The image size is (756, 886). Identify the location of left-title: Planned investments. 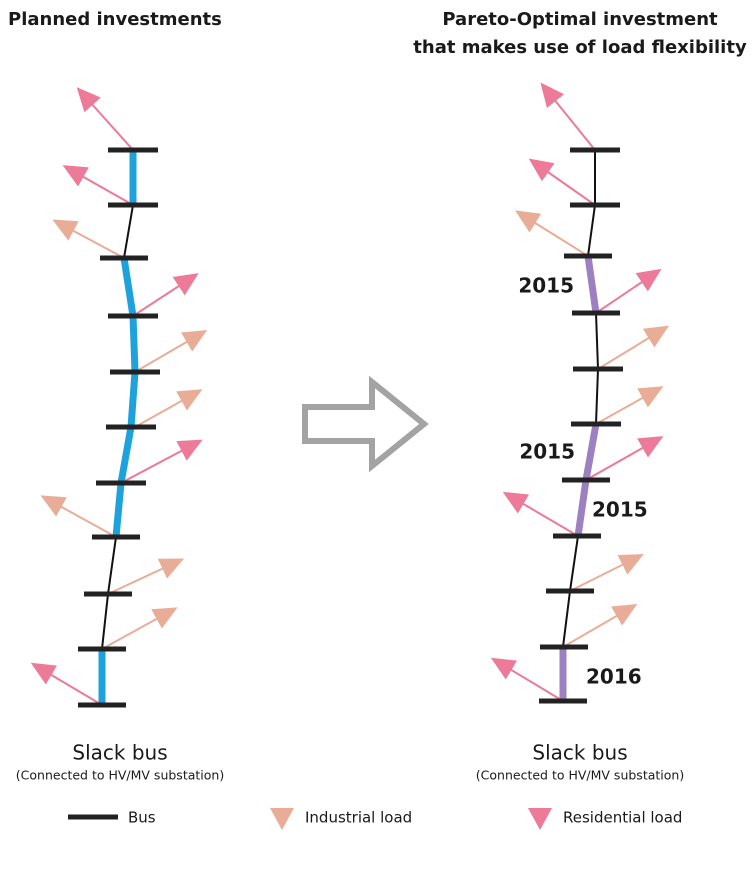
(115, 19).